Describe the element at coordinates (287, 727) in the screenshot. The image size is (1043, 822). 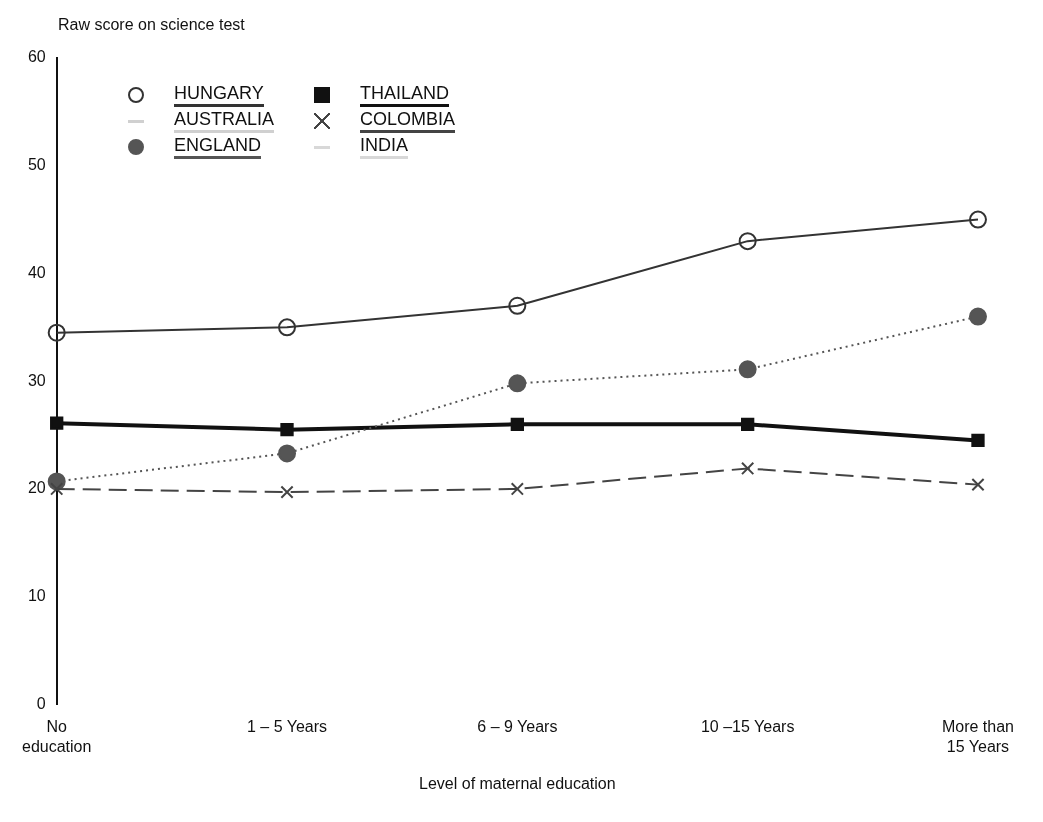
I see `x-tick-label: 1 – 5 Years` at that location.